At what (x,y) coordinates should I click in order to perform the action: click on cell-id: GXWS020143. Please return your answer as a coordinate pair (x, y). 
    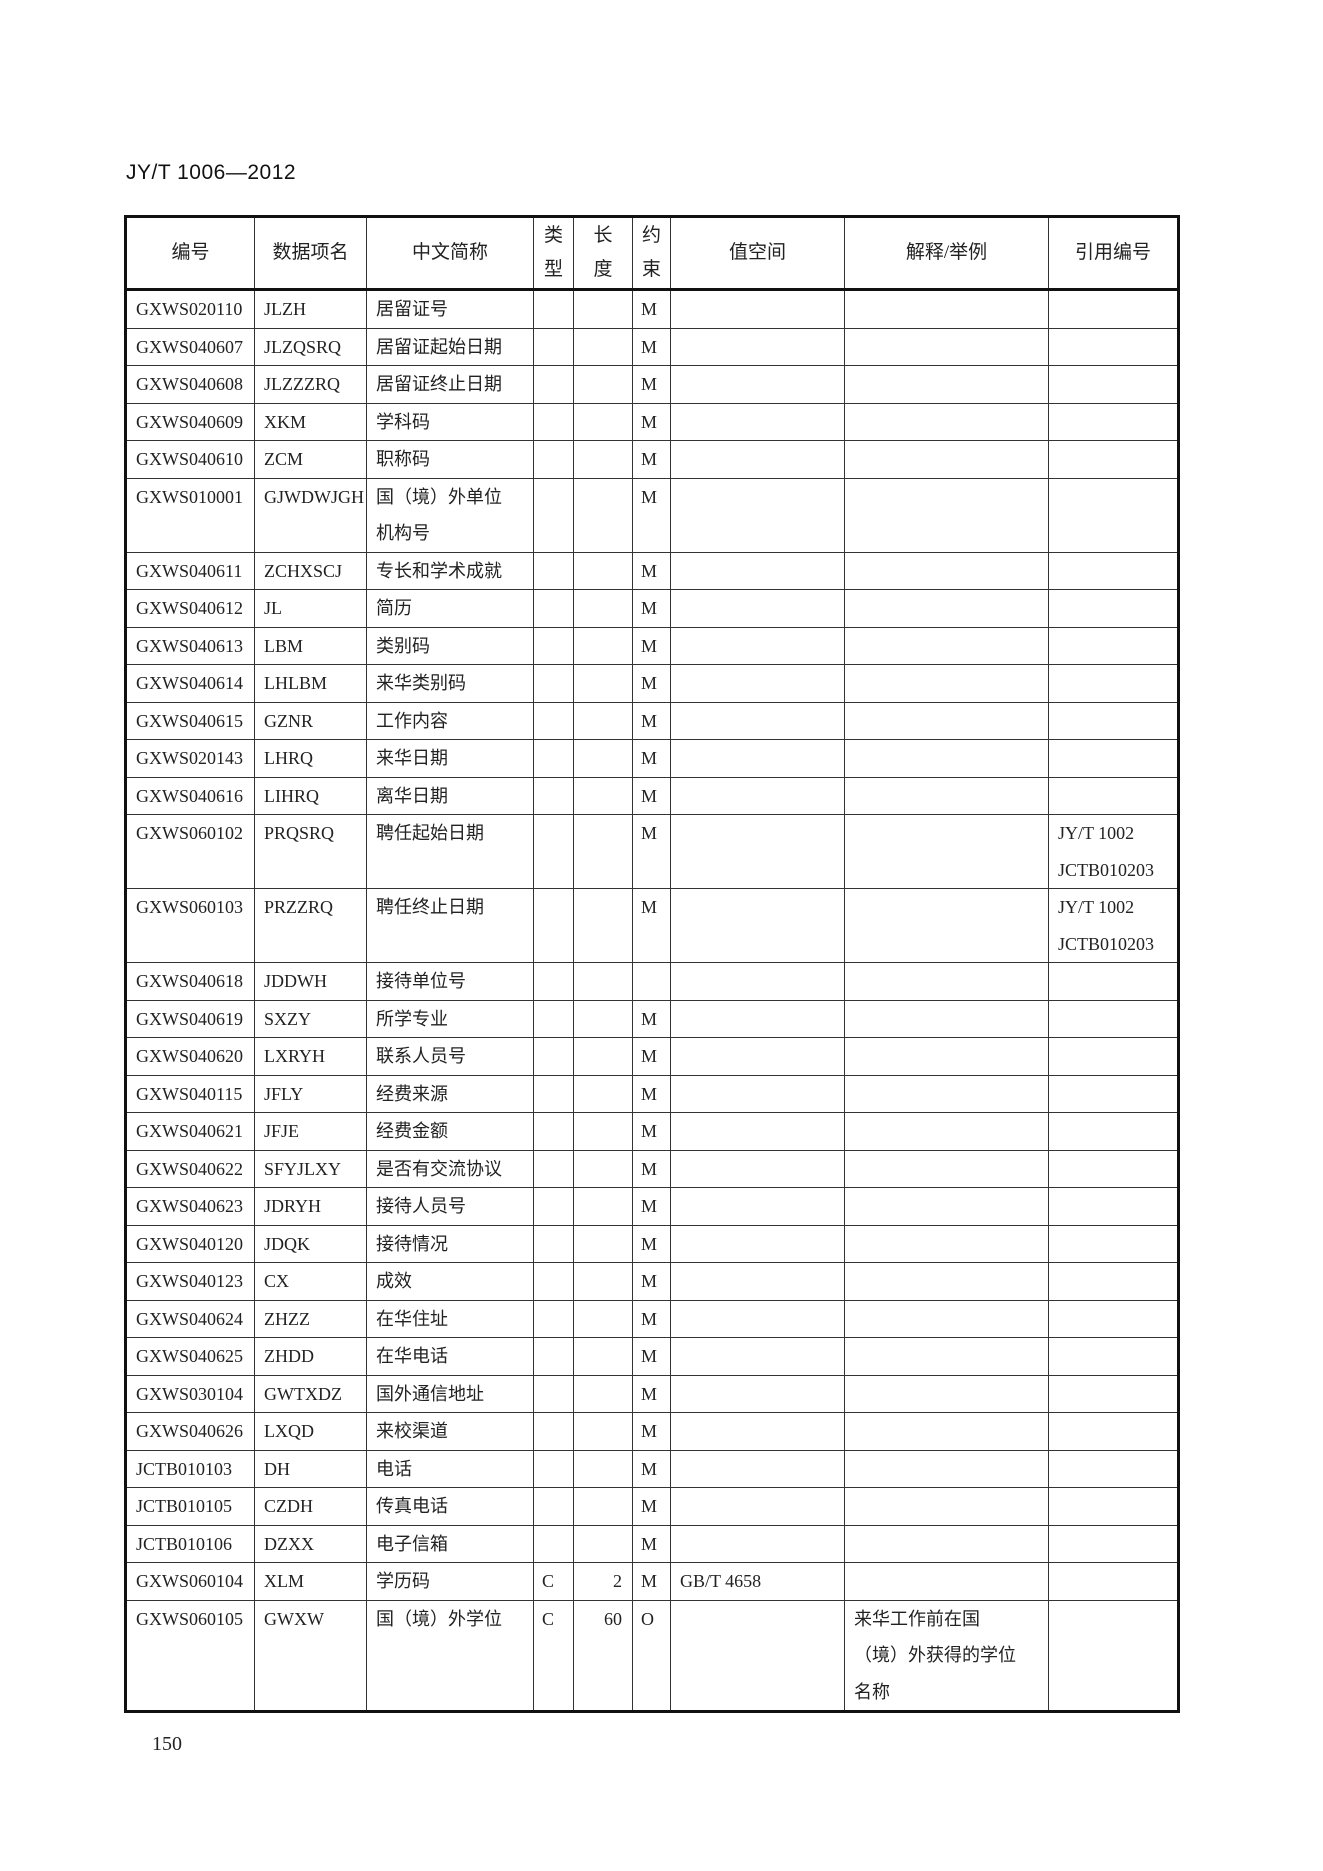
    Looking at the image, I should click on (190, 758).